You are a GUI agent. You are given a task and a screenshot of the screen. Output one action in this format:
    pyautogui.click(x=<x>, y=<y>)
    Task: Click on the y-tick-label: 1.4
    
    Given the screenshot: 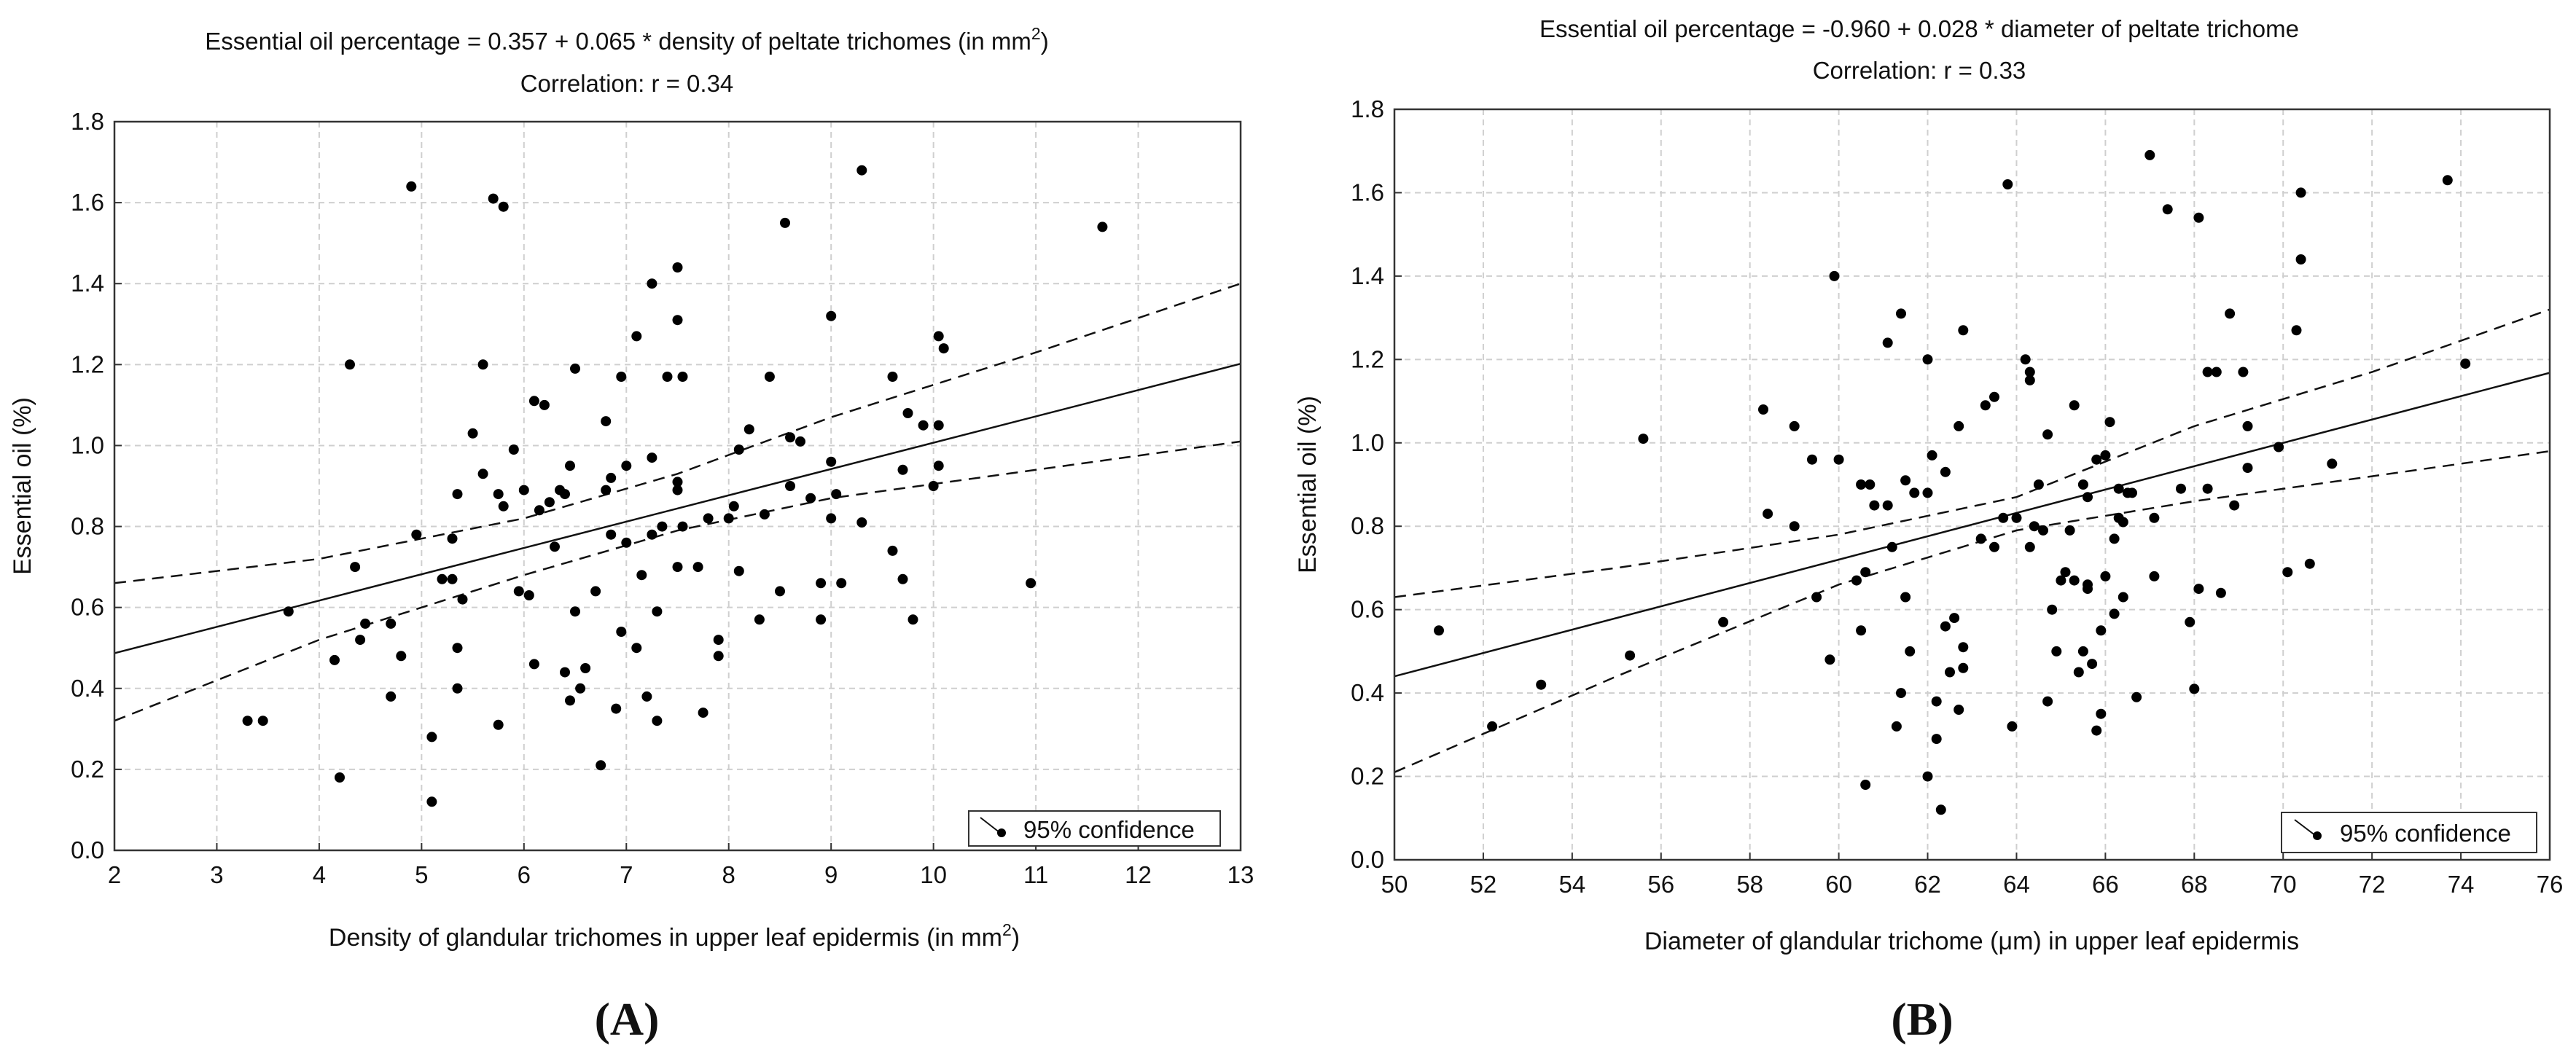 What is the action you would take?
    pyautogui.click(x=1367, y=275)
    